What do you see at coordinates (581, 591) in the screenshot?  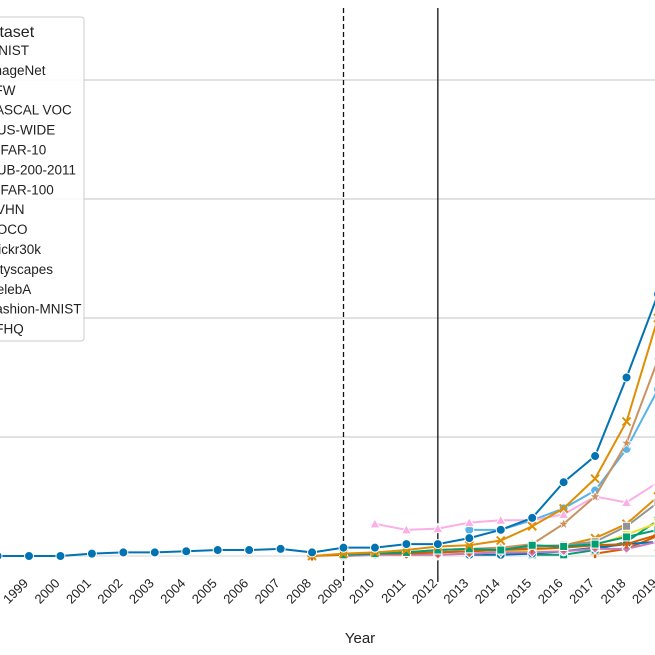 I see `x-tick-label: 2017` at bounding box center [581, 591].